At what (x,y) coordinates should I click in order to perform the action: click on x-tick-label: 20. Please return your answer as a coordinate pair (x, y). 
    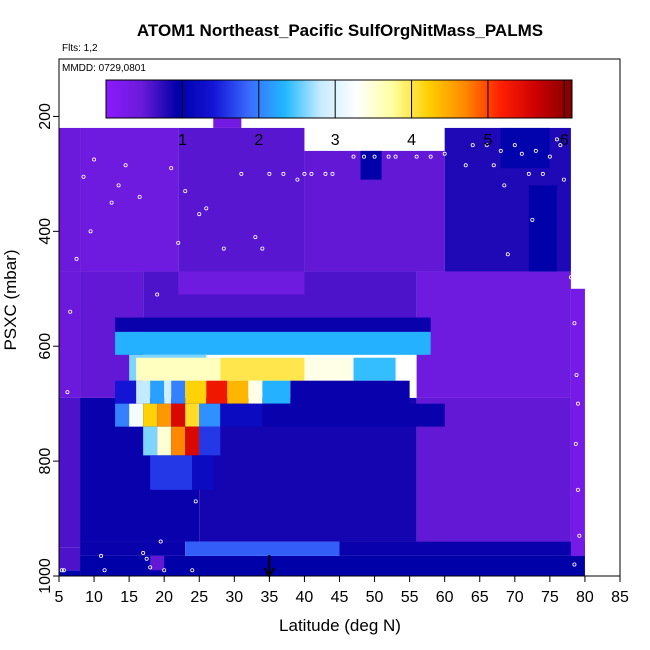
    Looking at the image, I should click on (164, 597).